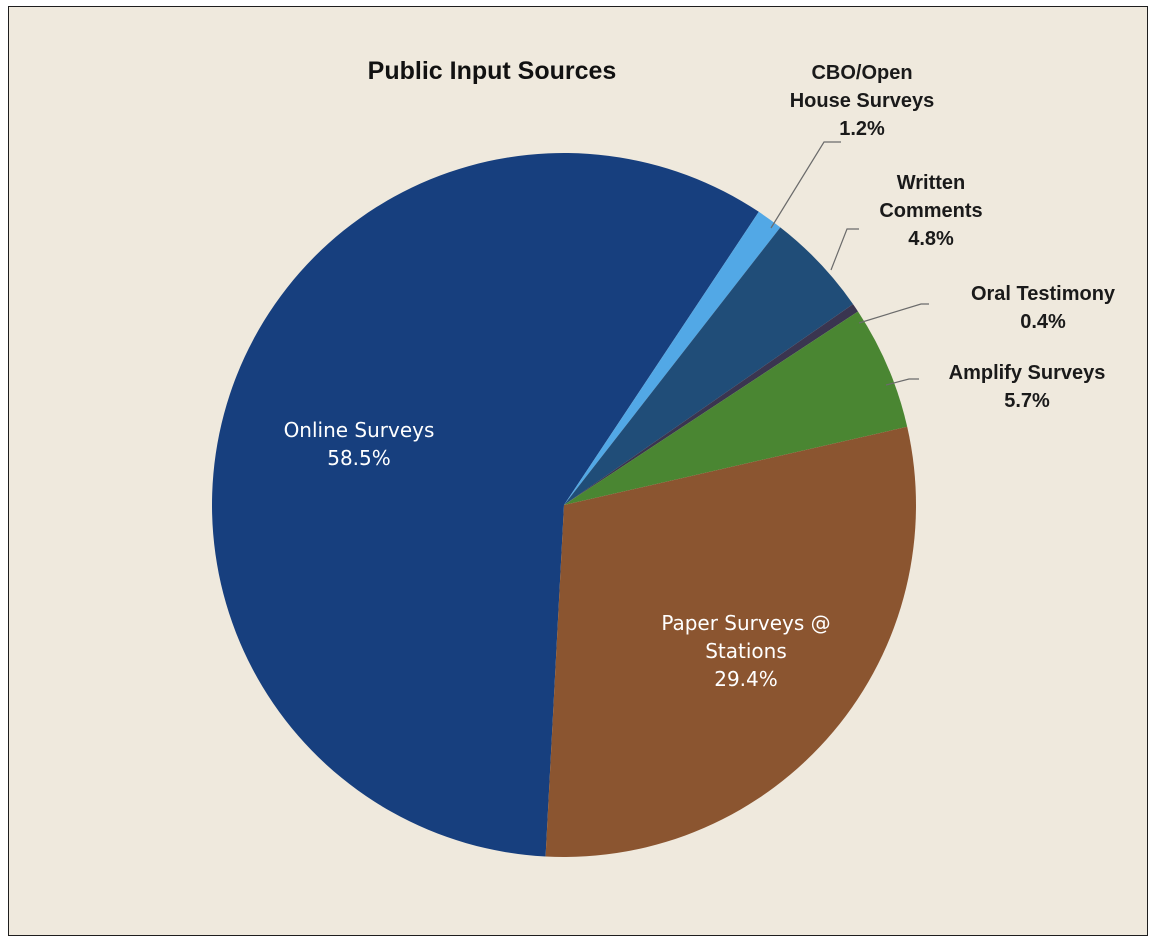 This screenshot has width=1154, height=941. Describe the element at coordinates (1043, 294) in the screenshot. I see `slice-label-line: Oral Testimony` at that location.